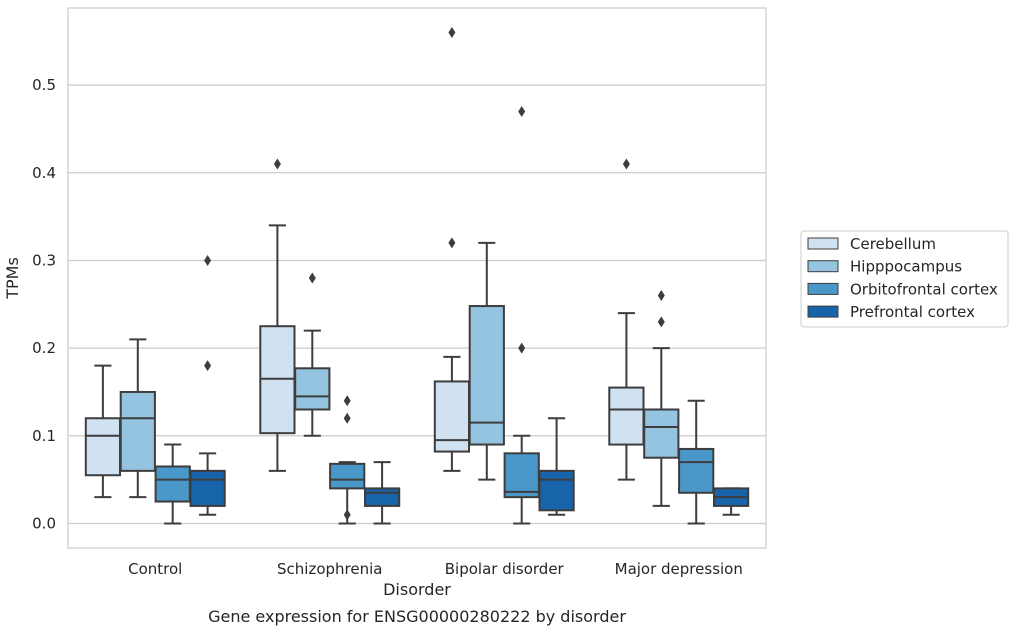  What do you see at coordinates (44, 523) in the screenshot?
I see `y-tick-label: 0.0` at bounding box center [44, 523].